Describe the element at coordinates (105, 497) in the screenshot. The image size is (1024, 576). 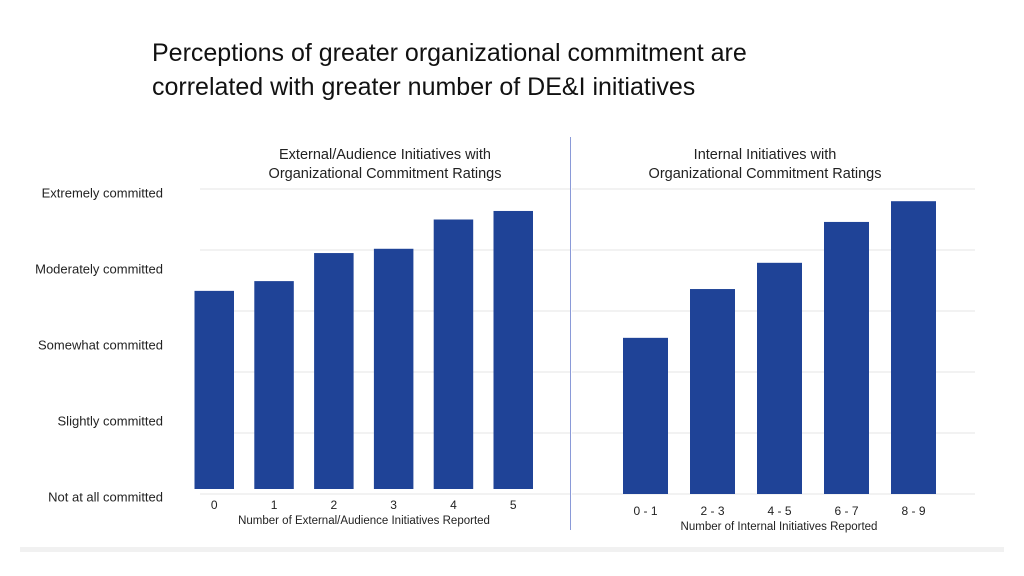
I see `y-tick-label: Not at all committed` at that location.